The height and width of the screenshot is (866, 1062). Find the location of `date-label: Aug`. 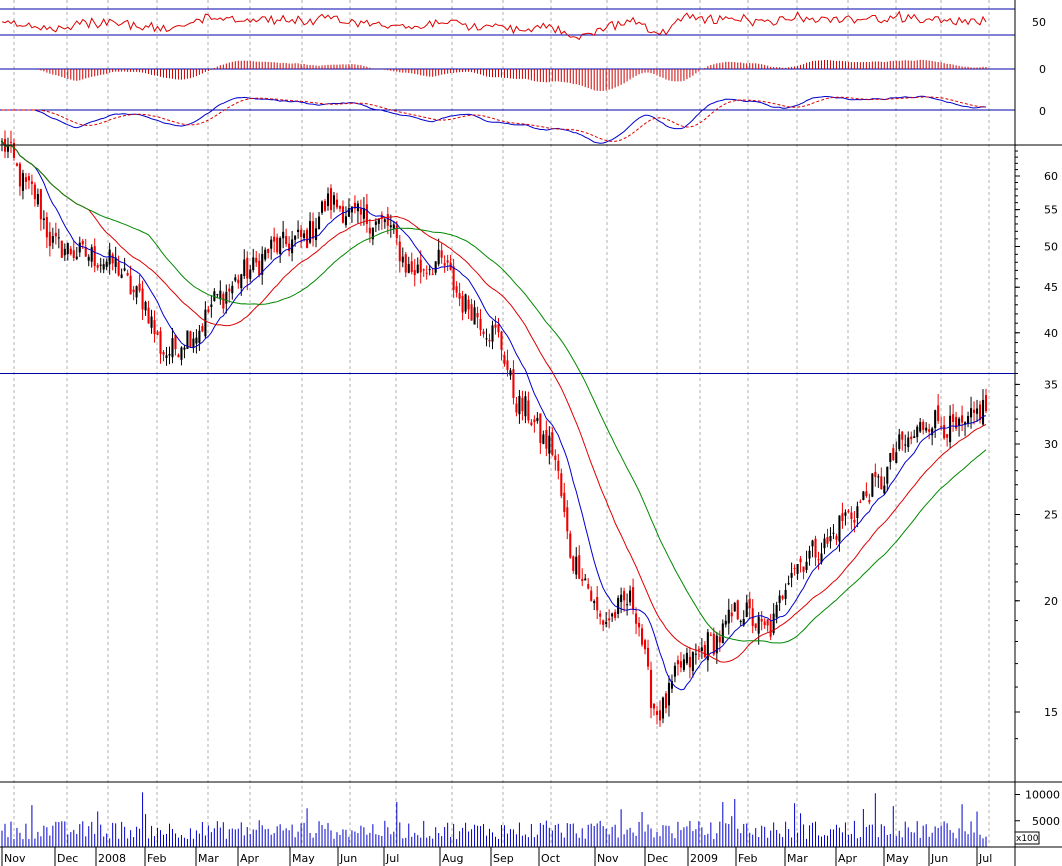

date-label: Aug is located at coordinates (452, 858).